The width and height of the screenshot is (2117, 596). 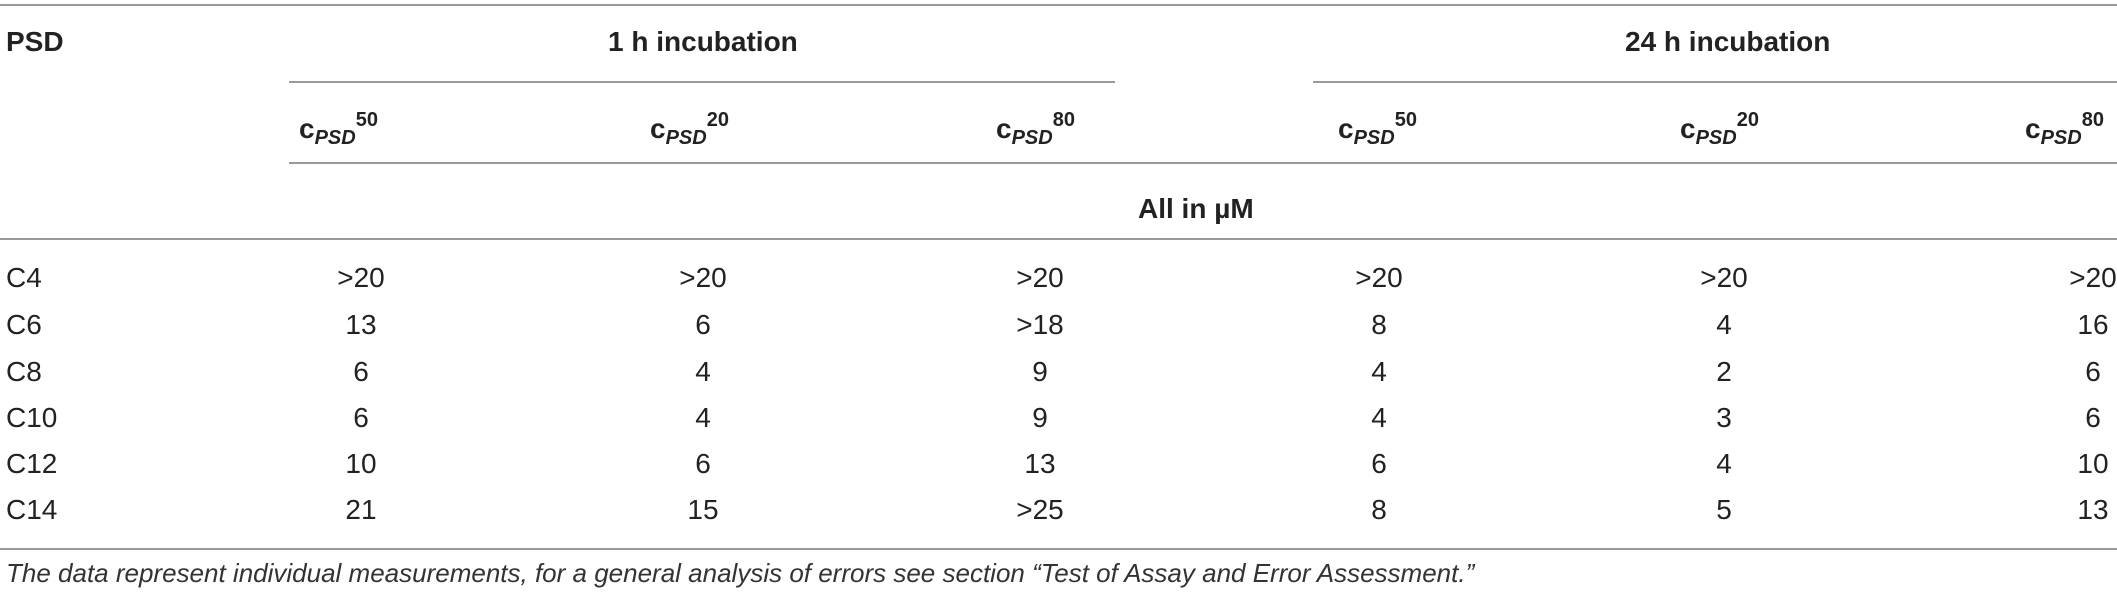 What do you see at coordinates (2093, 324) in the screenshot?
I see `table-cell: 16` at bounding box center [2093, 324].